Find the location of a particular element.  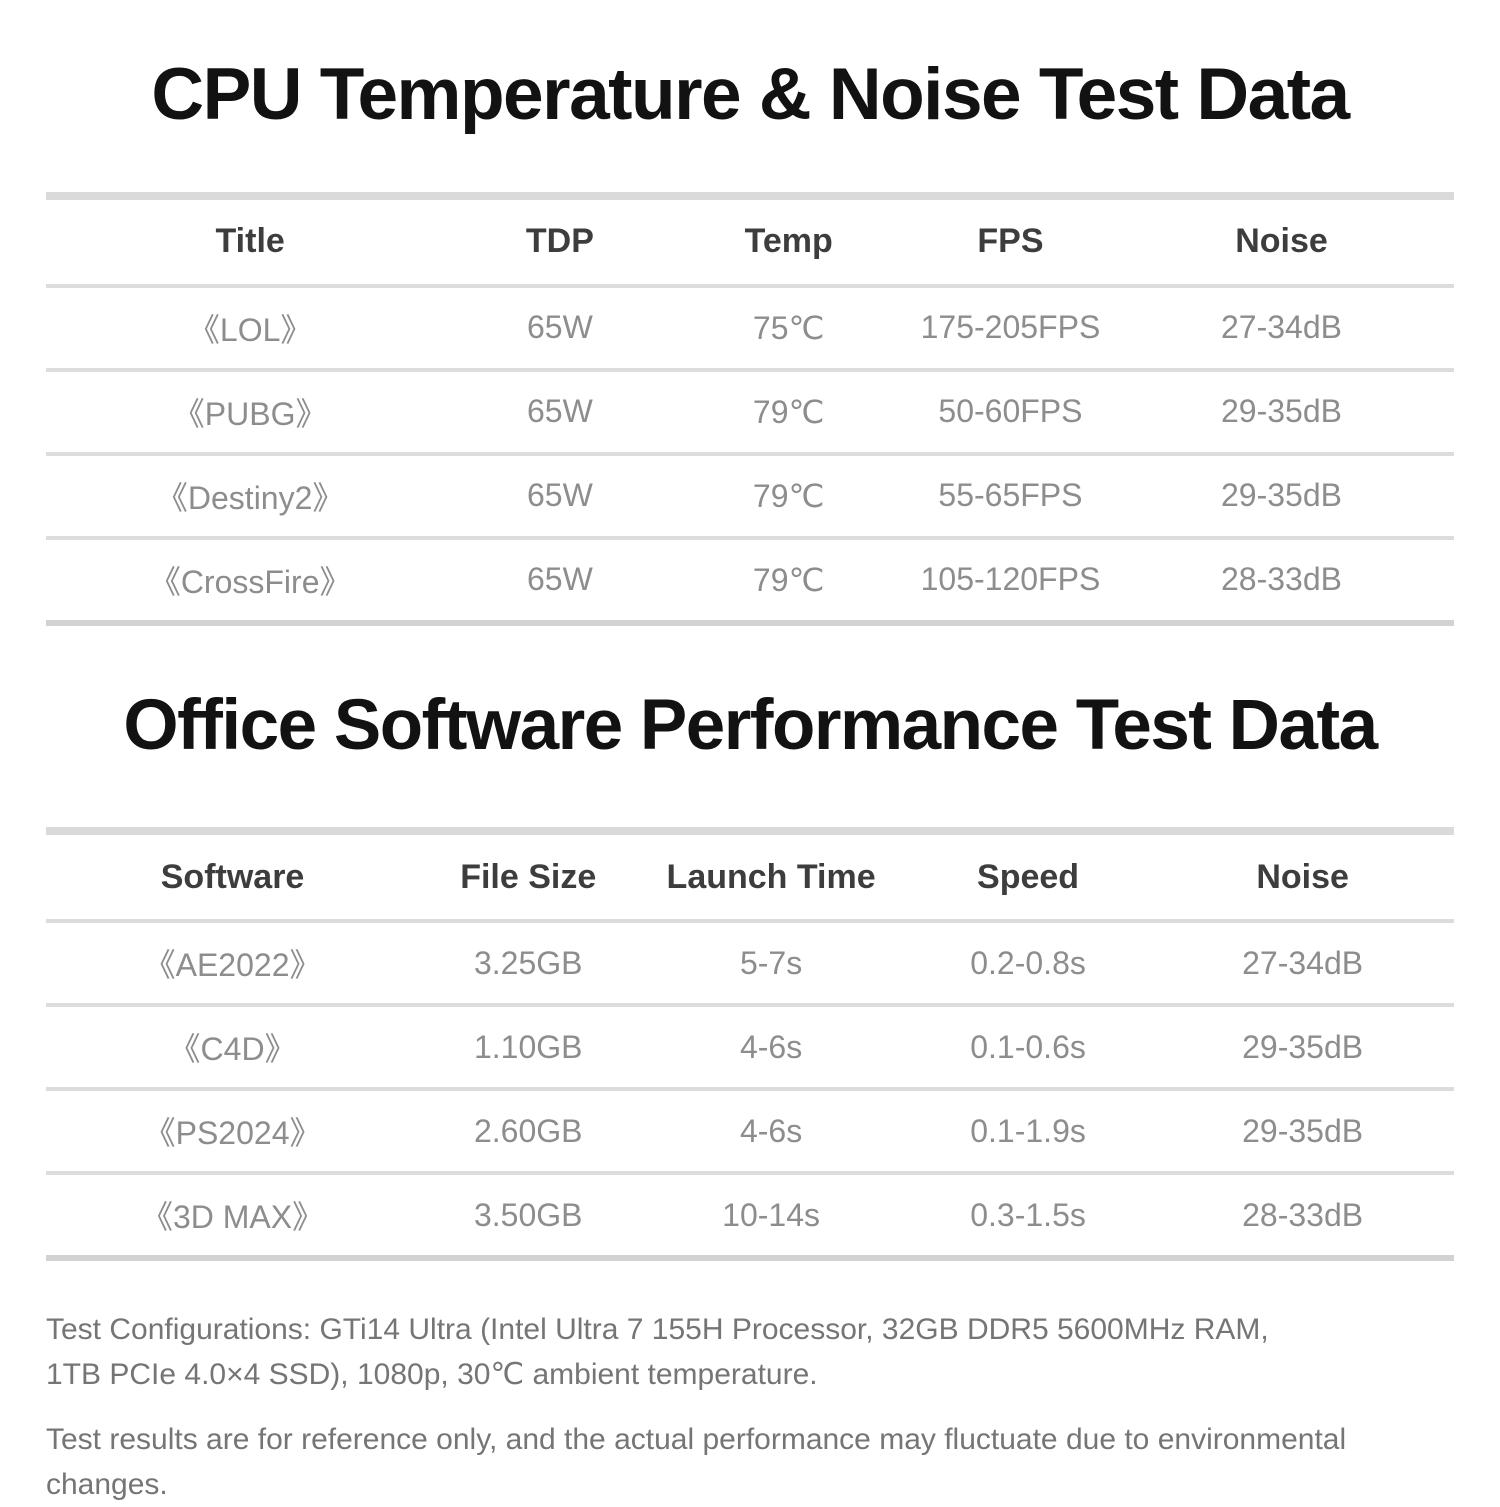

table-cell: 0.2-0.8s is located at coordinates (1028, 962).